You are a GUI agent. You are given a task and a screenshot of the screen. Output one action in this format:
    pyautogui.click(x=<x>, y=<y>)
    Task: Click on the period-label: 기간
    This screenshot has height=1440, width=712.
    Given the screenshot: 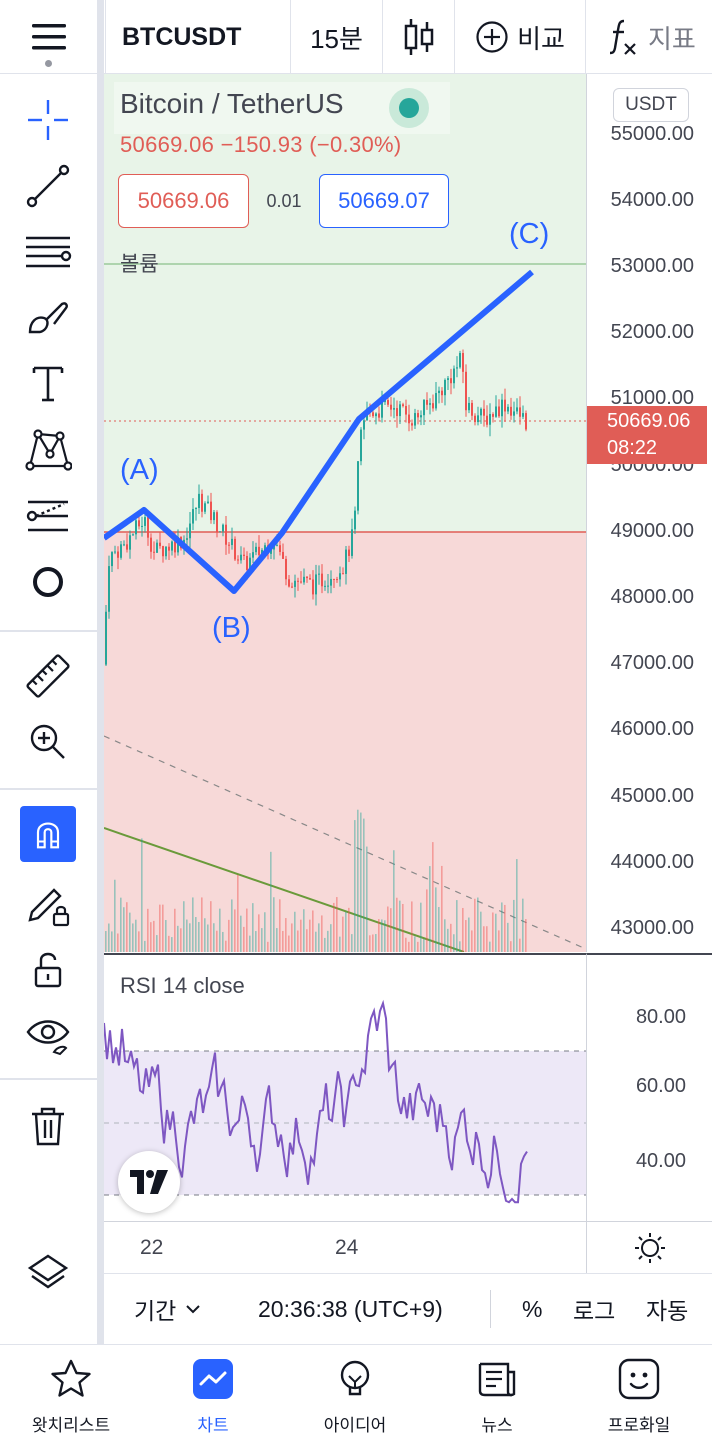 What is the action you would take?
    pyautogui.click(x=155, y=1311)
    